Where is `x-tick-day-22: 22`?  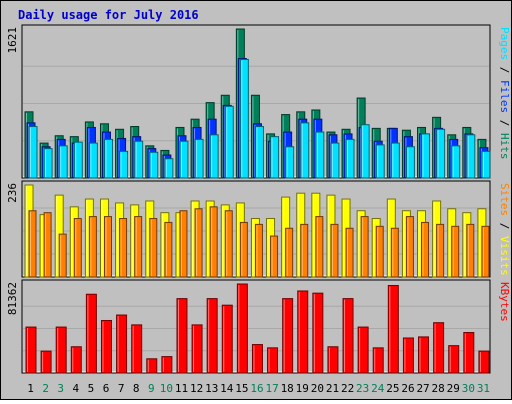 x-tick-day-22: 22 is located at coordinates (347, 388).